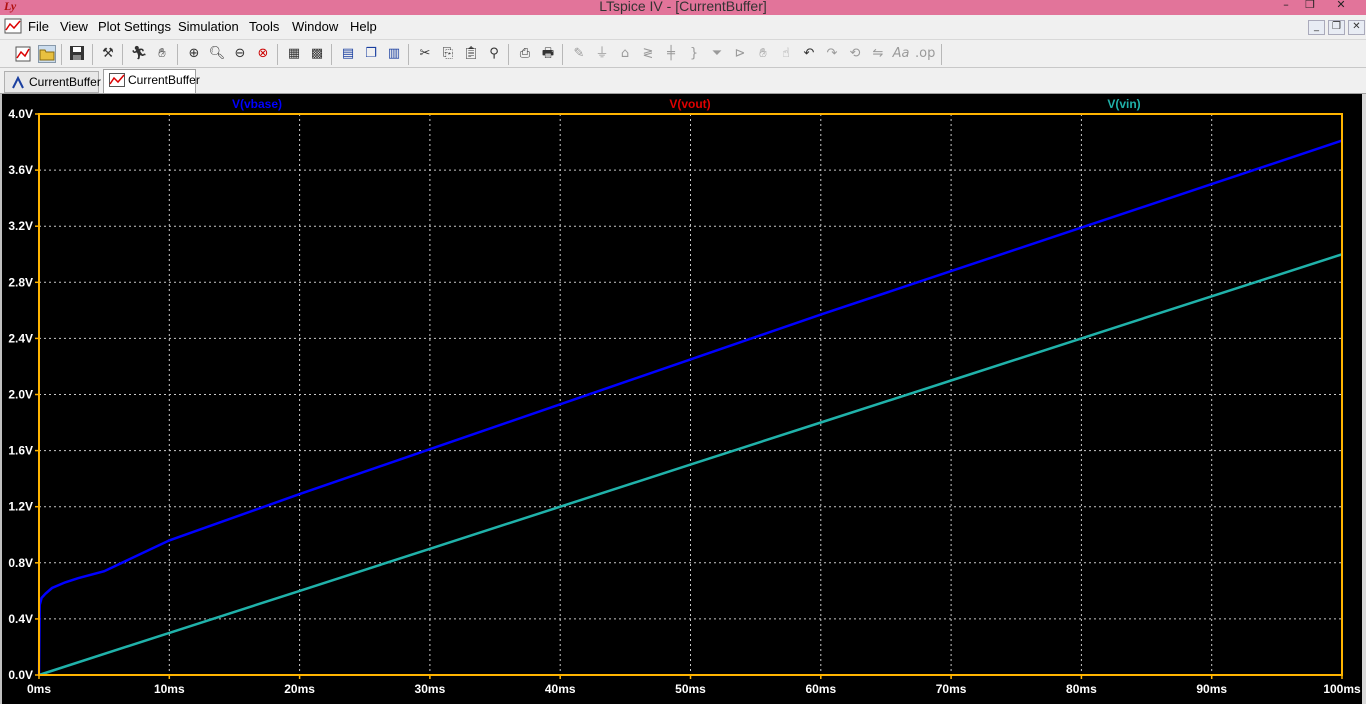  Describe the element at coordinates (151, 81) in the screenshot. I see `tab-waveform: CurrentBuffer` at that location.